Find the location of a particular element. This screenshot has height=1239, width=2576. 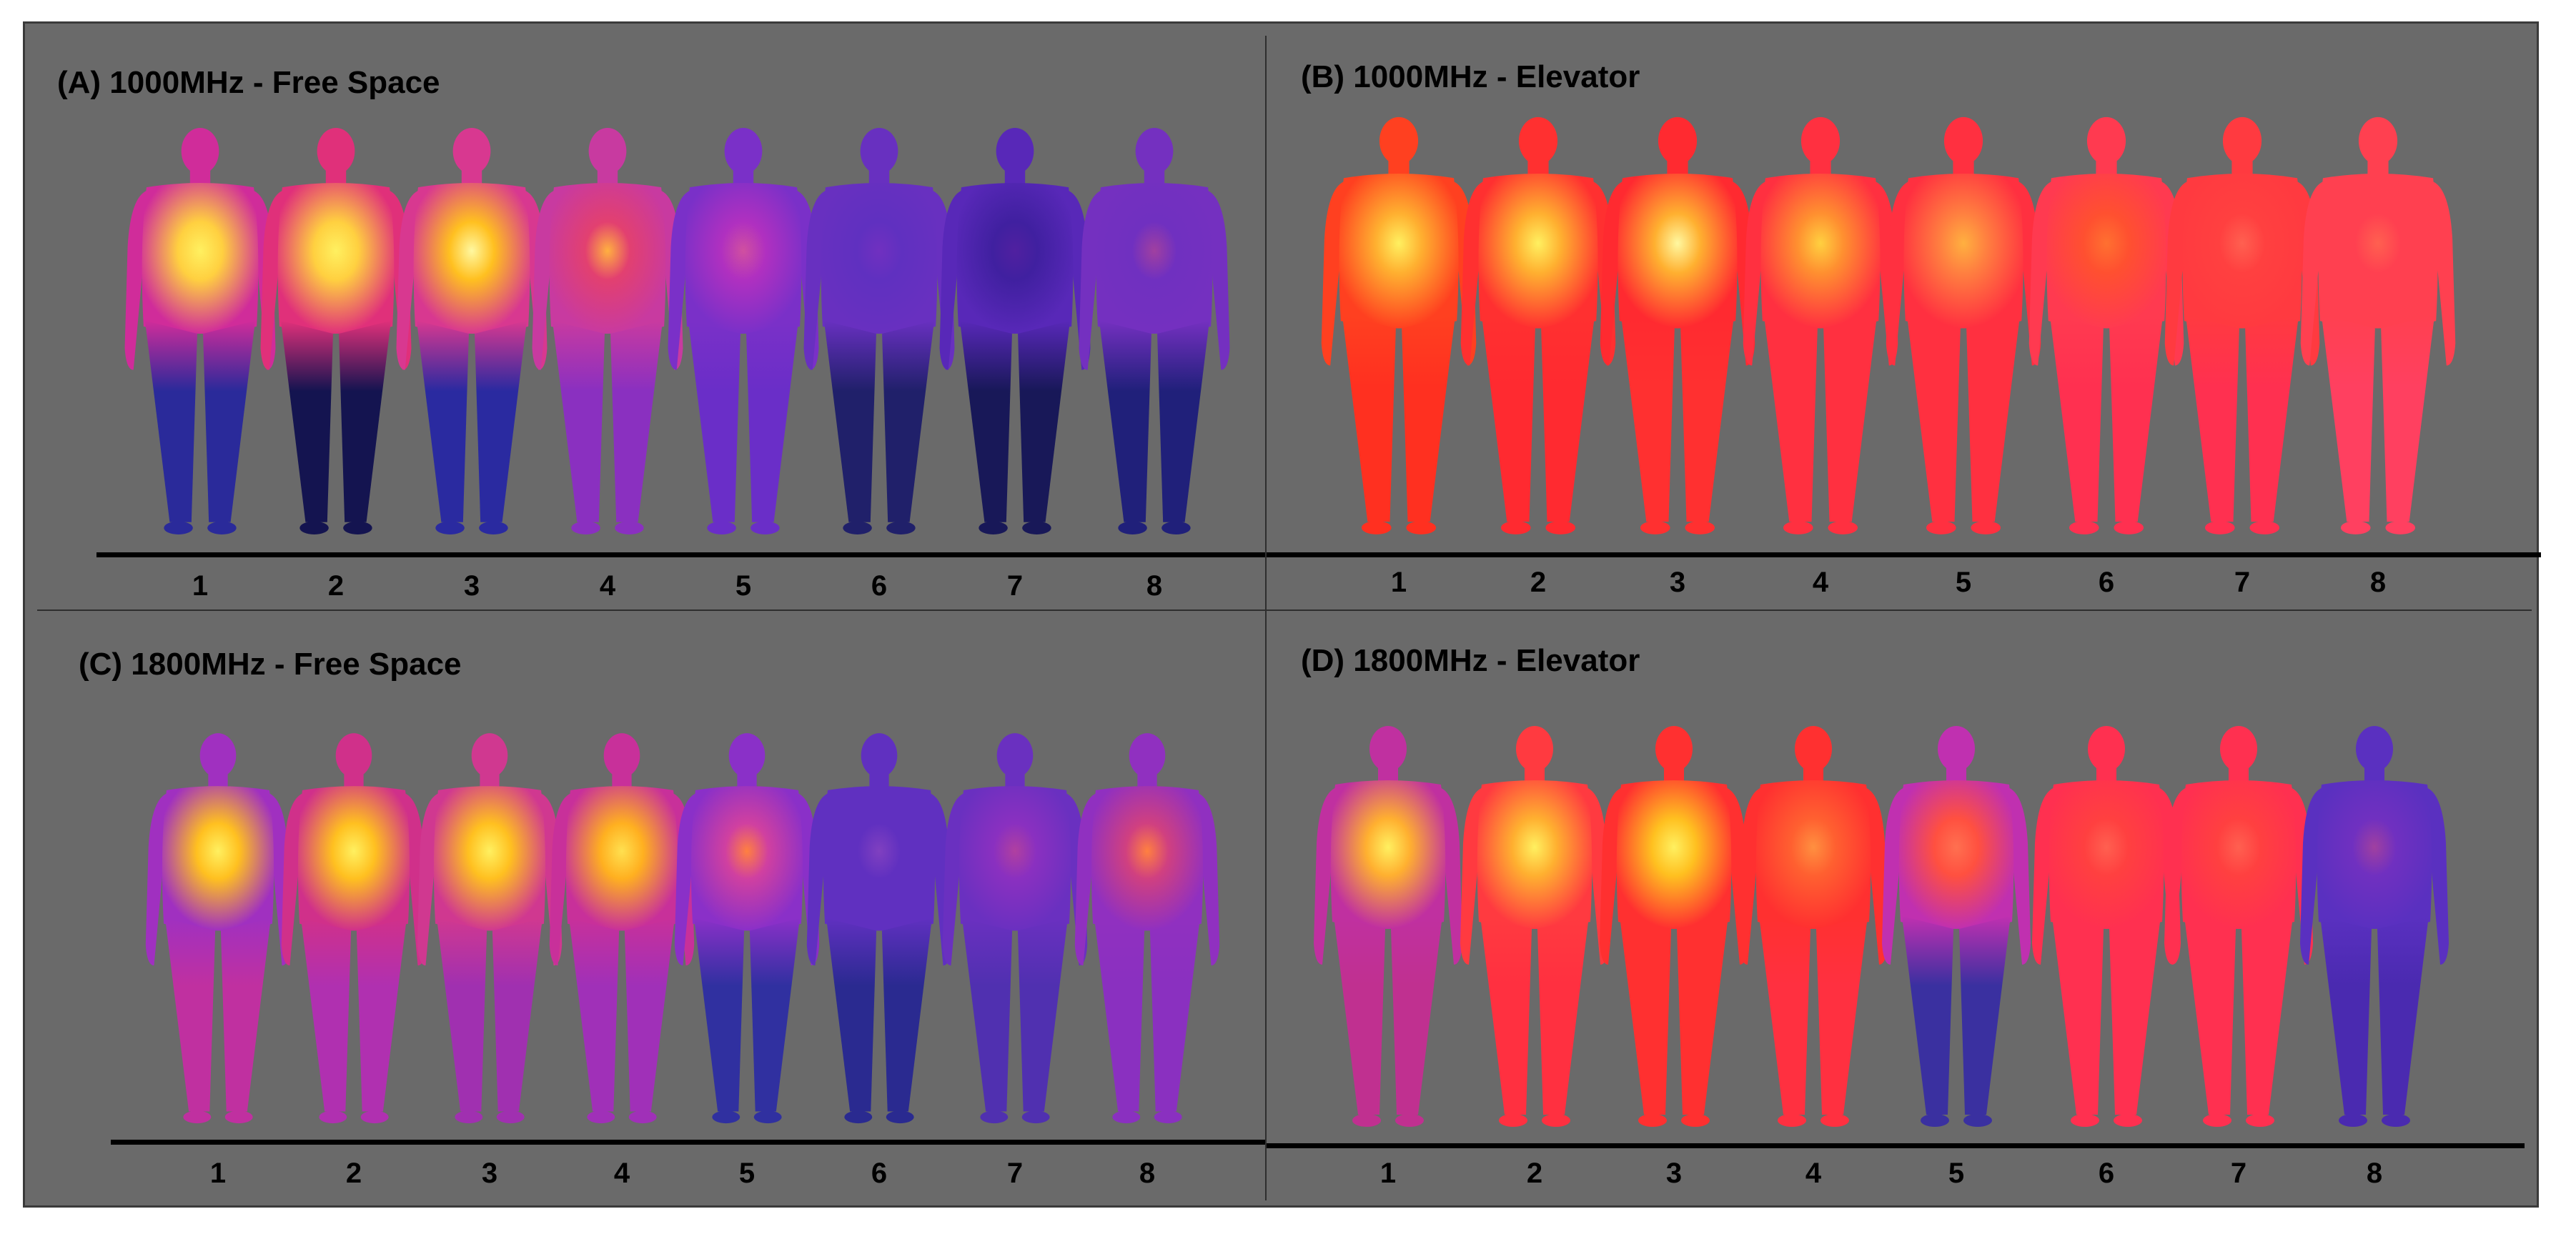

horizontal-divider is located at coordinates (1284, 610).